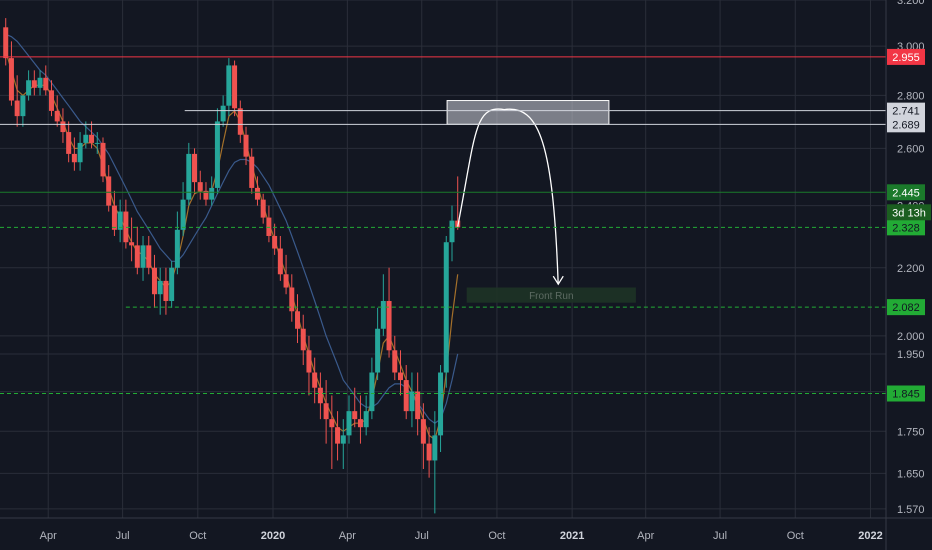 The image size is (932, 550). What do you see at coordinates (273, 536) in the screenshot?
I see `x-tick-label: 2020` at bounding box center [273, 536].